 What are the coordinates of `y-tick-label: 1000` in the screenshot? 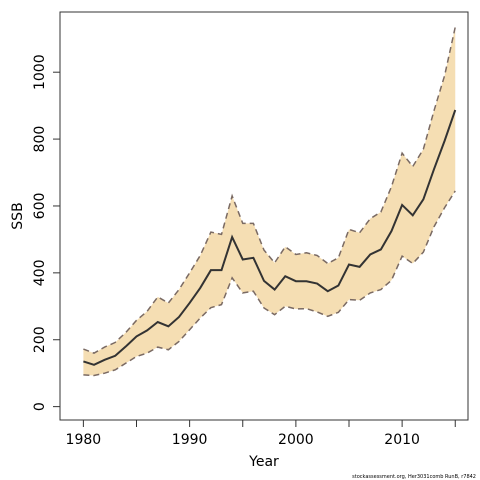 It's located at (40, 72).